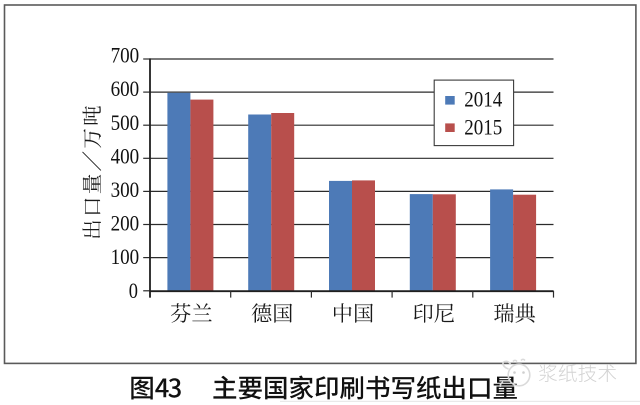  What do you see at coordinates (125, 155) in the screenshot?
I see `svg-text: 400` at bounding box center [125, 155].